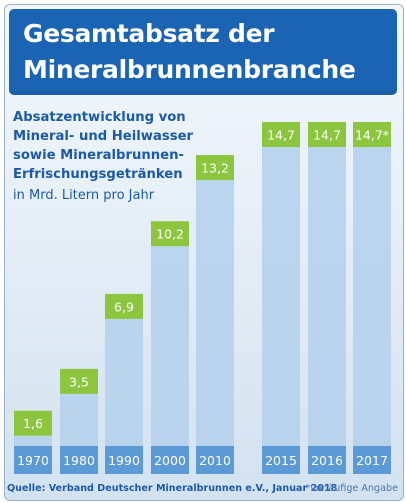 This screenshot has width=406, height=503. I want to click on subtitle-line-1: Absatzentwicklung von, so click(99, 117).